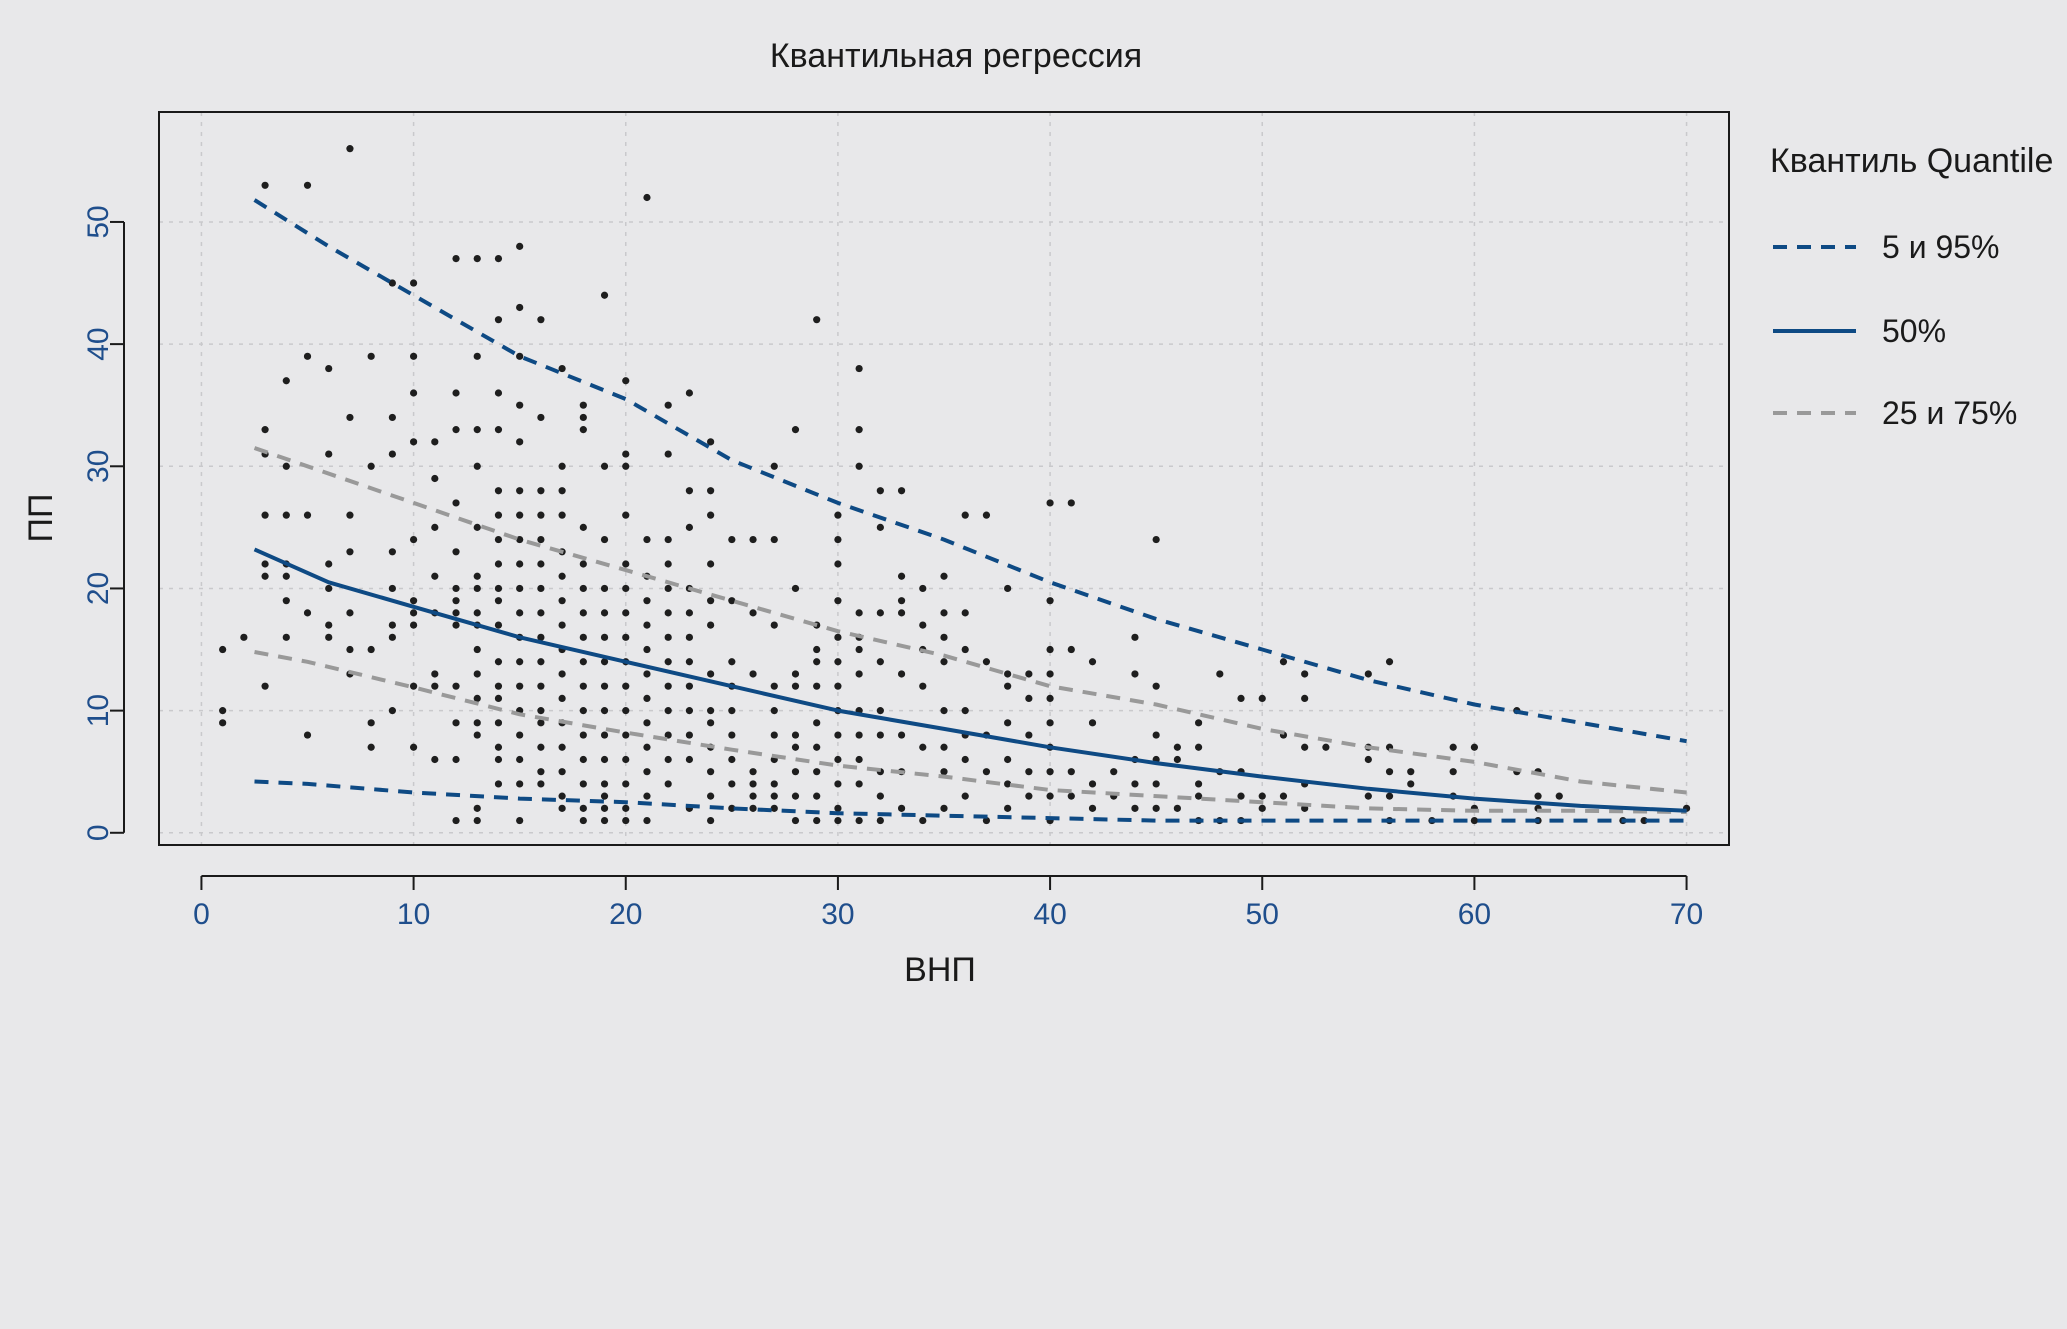 The height and width of the screenshot is (1329, 2067). Describe the element at coordinates (1911, 161) in the screenshot. I see `legend-title: Квантиль Quantile` at that location.